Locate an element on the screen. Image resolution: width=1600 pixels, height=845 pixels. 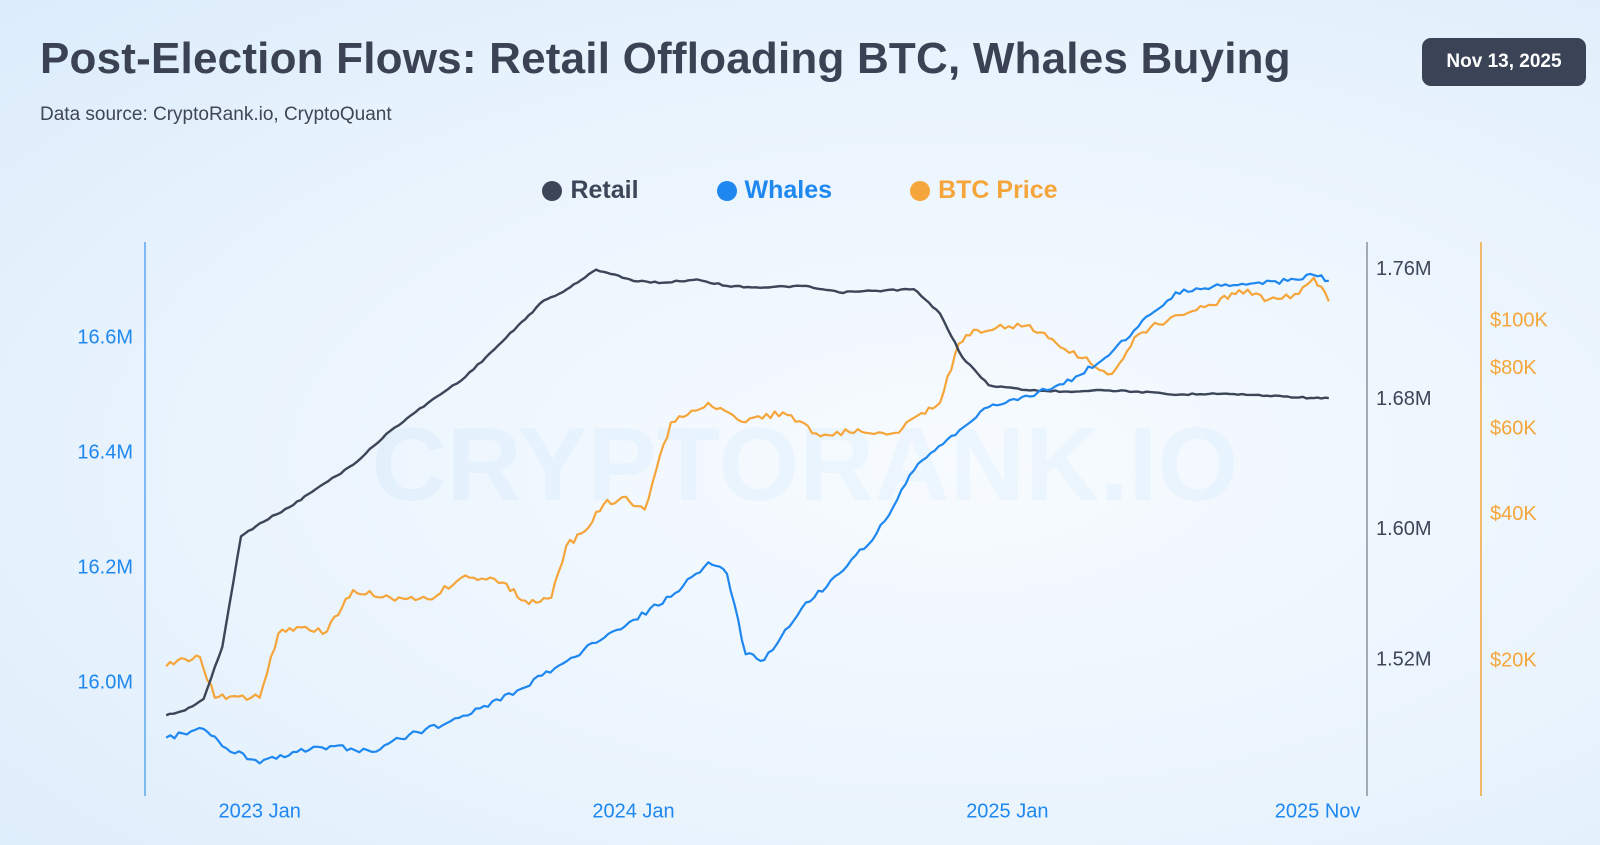
btc-axis-tick-label: $100K is located at coordinates (1519, 321).